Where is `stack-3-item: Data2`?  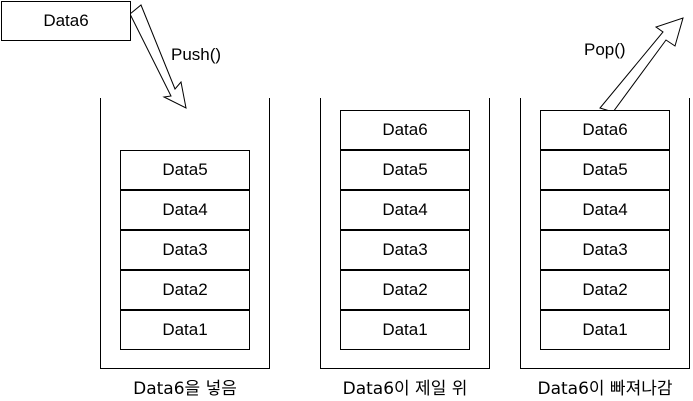
stack-3-item: Data2 is located at coordinates (605, 290).